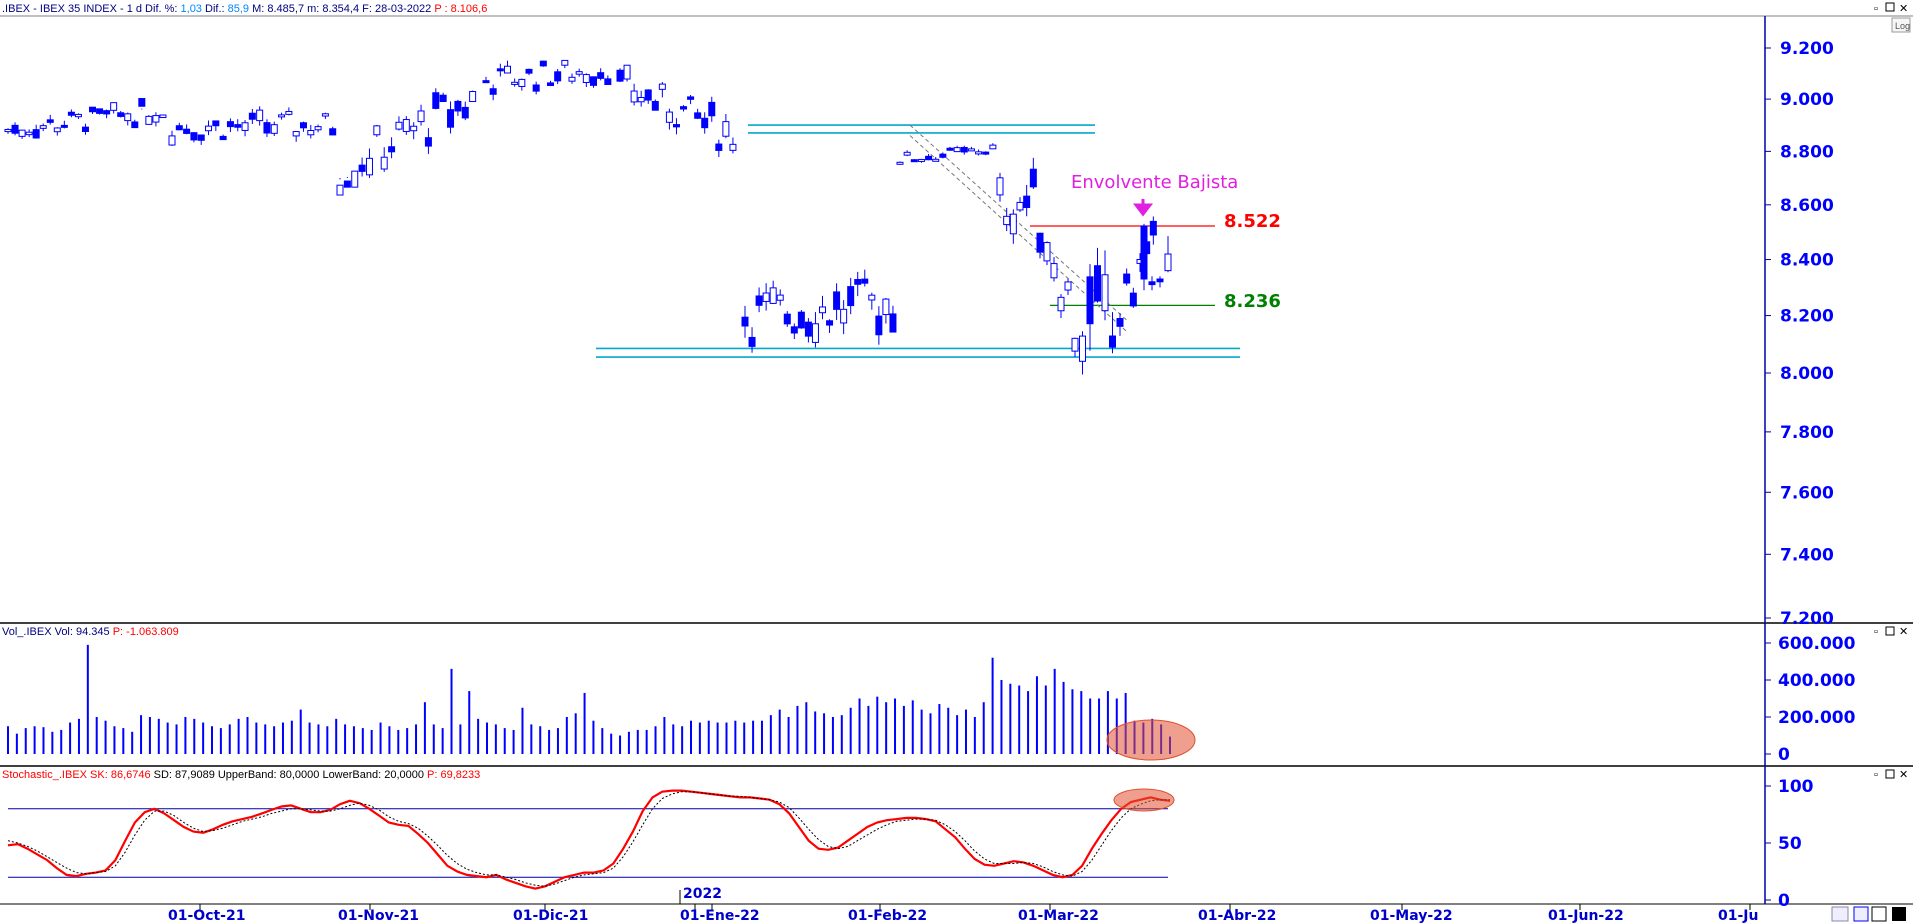 The height and width of the screenshot is (924, 1913). I want to click on price-info: .IBEX - IBEX 35 INDEX - 1 d Dif. %:, so click(91, 9).